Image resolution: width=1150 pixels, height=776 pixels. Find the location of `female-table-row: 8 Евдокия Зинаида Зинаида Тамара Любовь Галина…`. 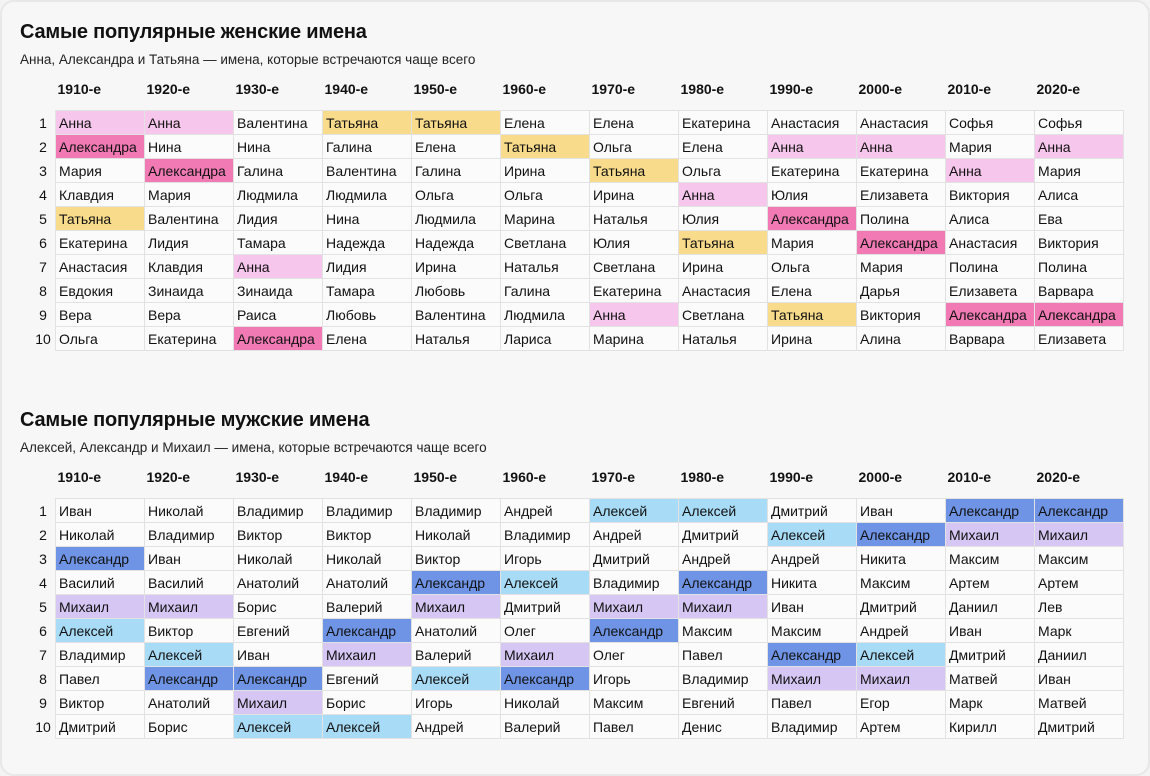

female-table-row: 8 Евдокия Зинаида Зинаида Тамара Любовь Галина… is located at coordinates (578, 290).